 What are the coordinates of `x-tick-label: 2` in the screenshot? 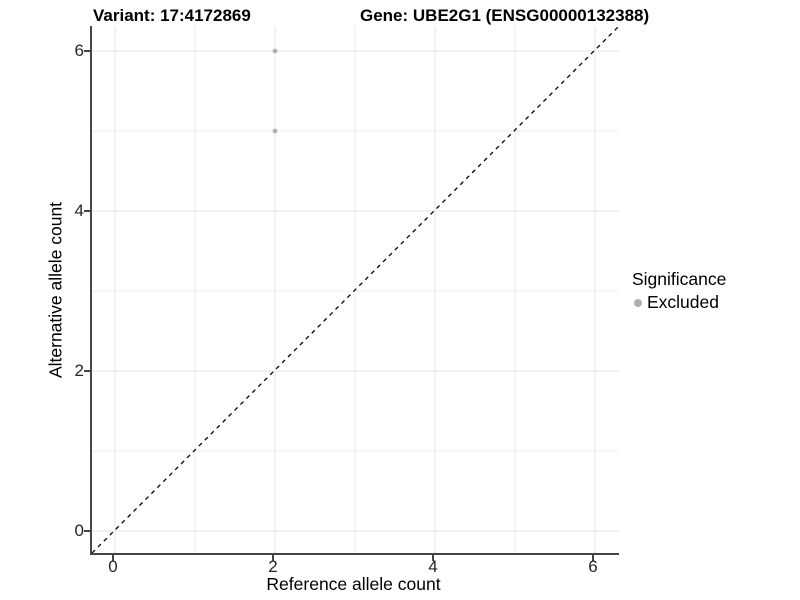 It's located at (273, 566).